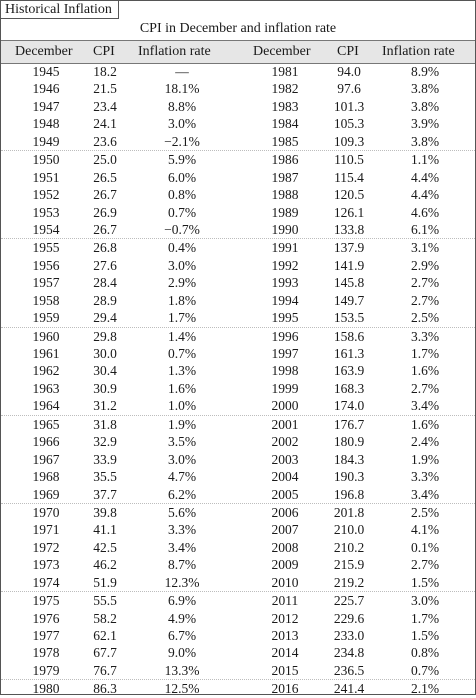 The height and width of the screenshot is (698, 476). What do you see at coordinates (46, 283) in the screenshot?
I see `december-cell: 1957` at bounding box center [46, 283].